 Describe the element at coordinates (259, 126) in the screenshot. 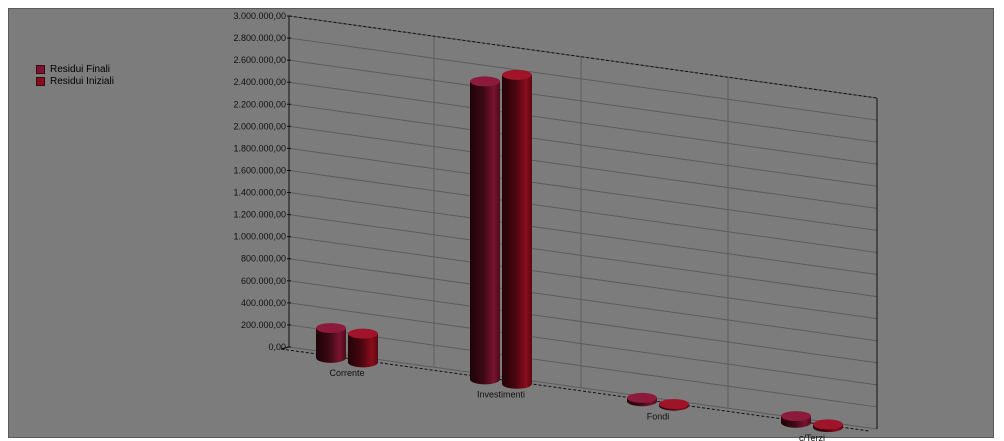

I see `y-tick-label: 2.000.000,00` at that location.